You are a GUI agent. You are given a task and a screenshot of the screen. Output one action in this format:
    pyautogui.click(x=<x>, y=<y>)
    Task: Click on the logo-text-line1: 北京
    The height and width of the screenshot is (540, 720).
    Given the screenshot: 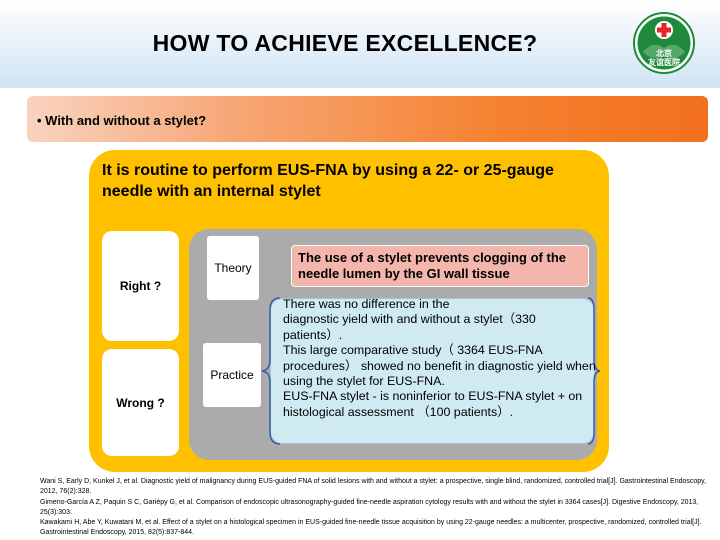 What is the action you would take?
    pyautogui.click(x=664, y=53)
    